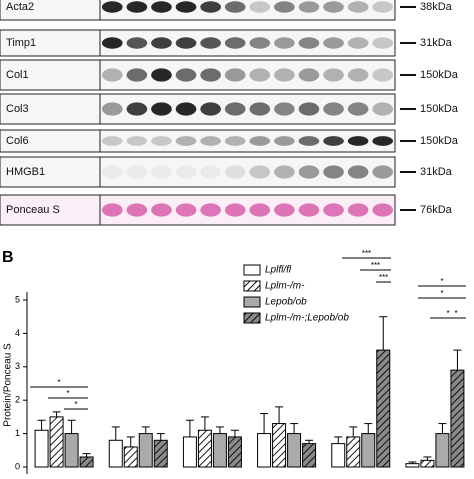  What do you see at coordinates (286, 302) in the screenshot?
I see `legend-label: Lepob/ob` at bounding box center [286, 302].